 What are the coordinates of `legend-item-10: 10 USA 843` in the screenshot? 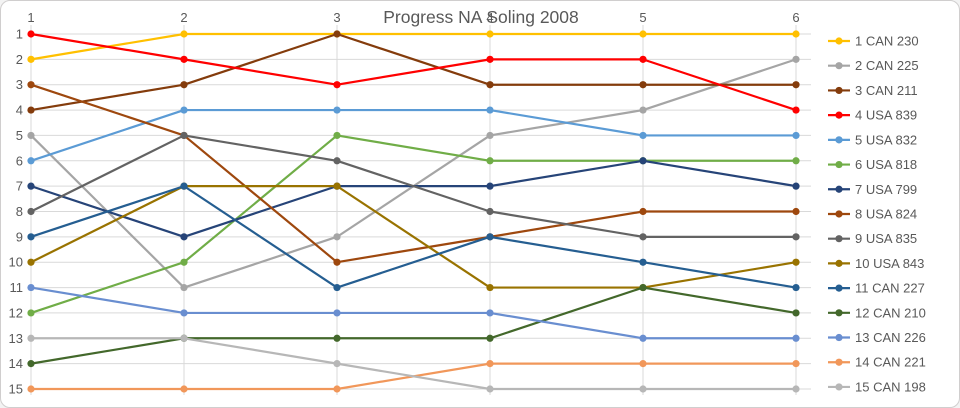 It's located at (876, 263).